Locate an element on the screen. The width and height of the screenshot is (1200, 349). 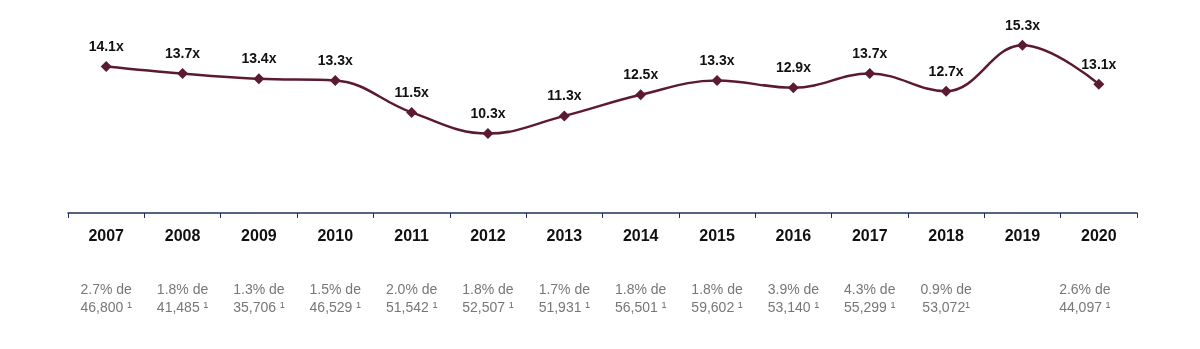
x-tick-label: 2012 is located at coordinates (488, 235).